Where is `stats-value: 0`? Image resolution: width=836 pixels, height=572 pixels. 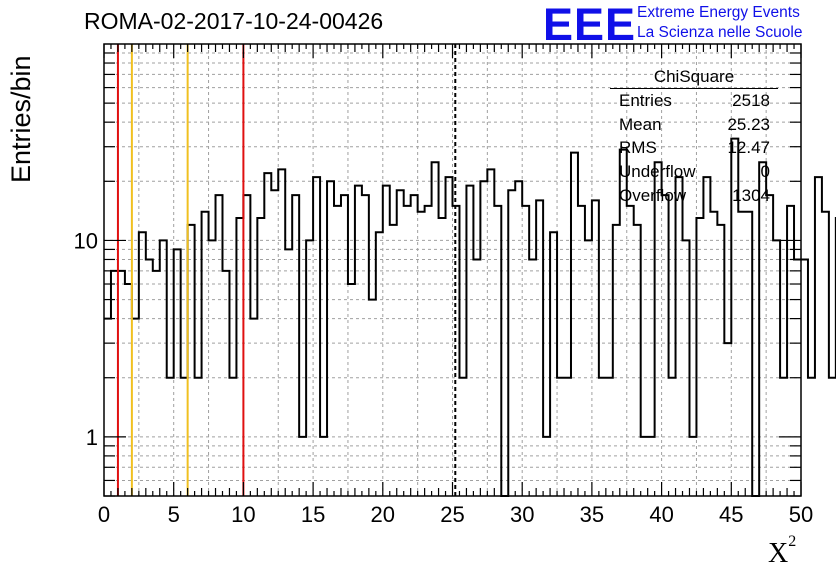 stats-value: 0 is located at coordinates (765, 172).